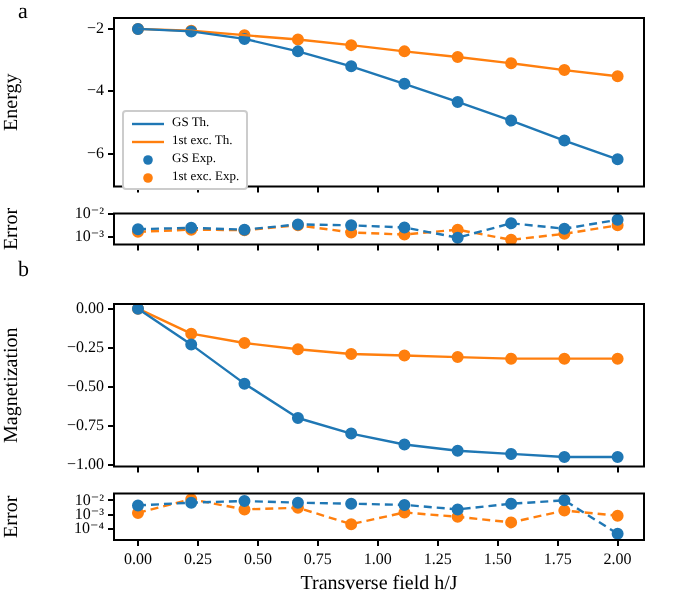  I want to click on y-tick-label: −2, so click(95, 28).